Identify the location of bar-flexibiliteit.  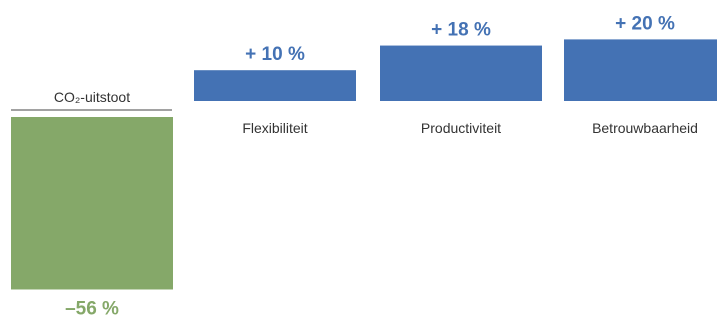
(275, 85).